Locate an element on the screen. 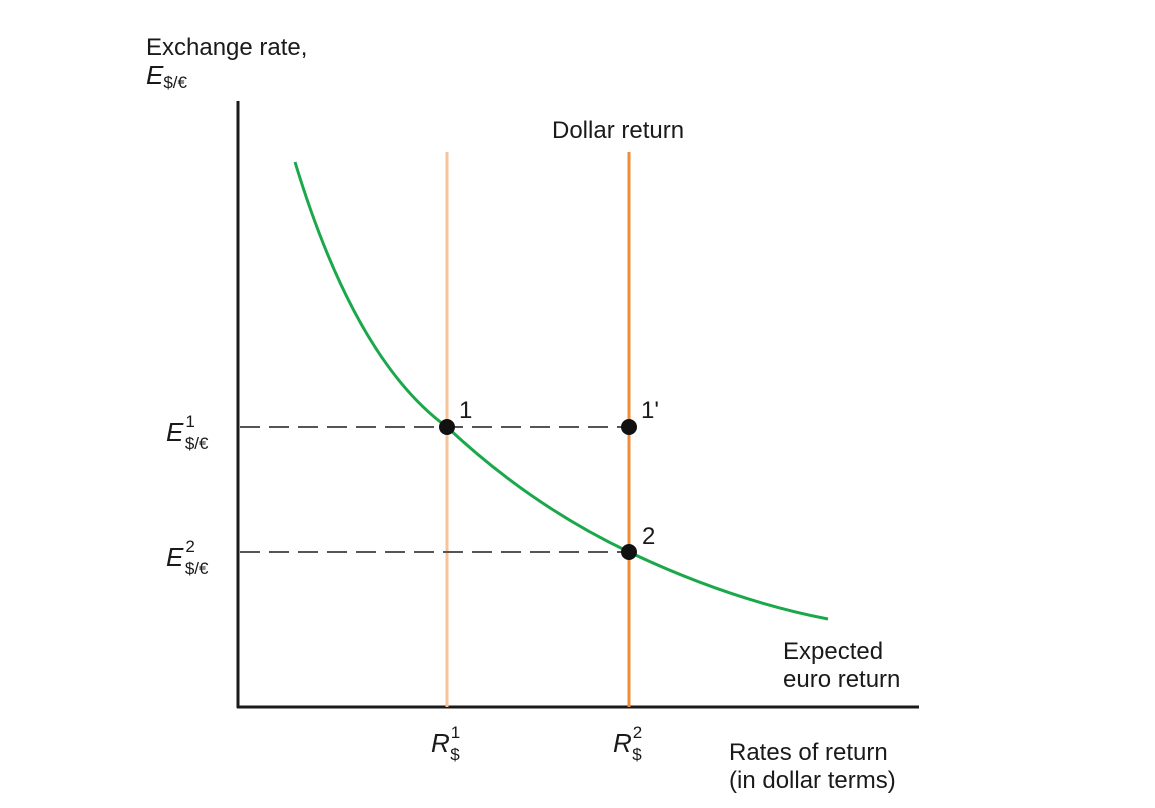 The width and height of the screenshot is (1155, 808). point-1-prime-label: 1' is located at coordinates (650, 410).